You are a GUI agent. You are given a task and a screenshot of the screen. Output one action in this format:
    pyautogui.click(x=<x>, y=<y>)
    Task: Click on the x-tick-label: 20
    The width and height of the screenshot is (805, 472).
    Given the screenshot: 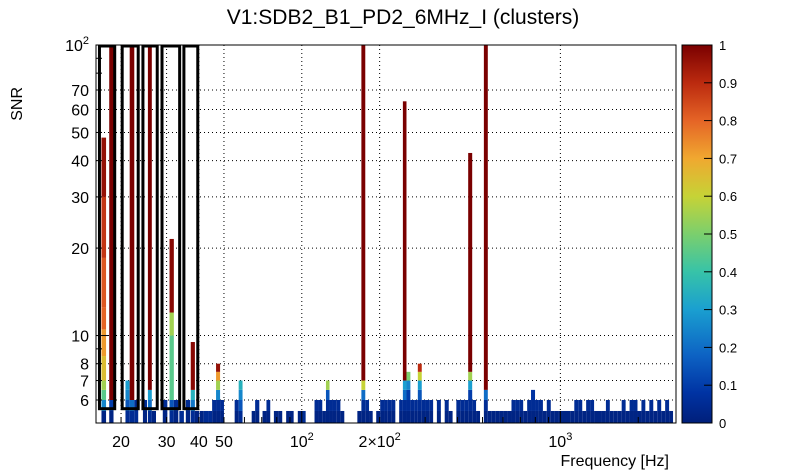 What is the action you would take?
    pyautogui.click(x=121, y=442)
    